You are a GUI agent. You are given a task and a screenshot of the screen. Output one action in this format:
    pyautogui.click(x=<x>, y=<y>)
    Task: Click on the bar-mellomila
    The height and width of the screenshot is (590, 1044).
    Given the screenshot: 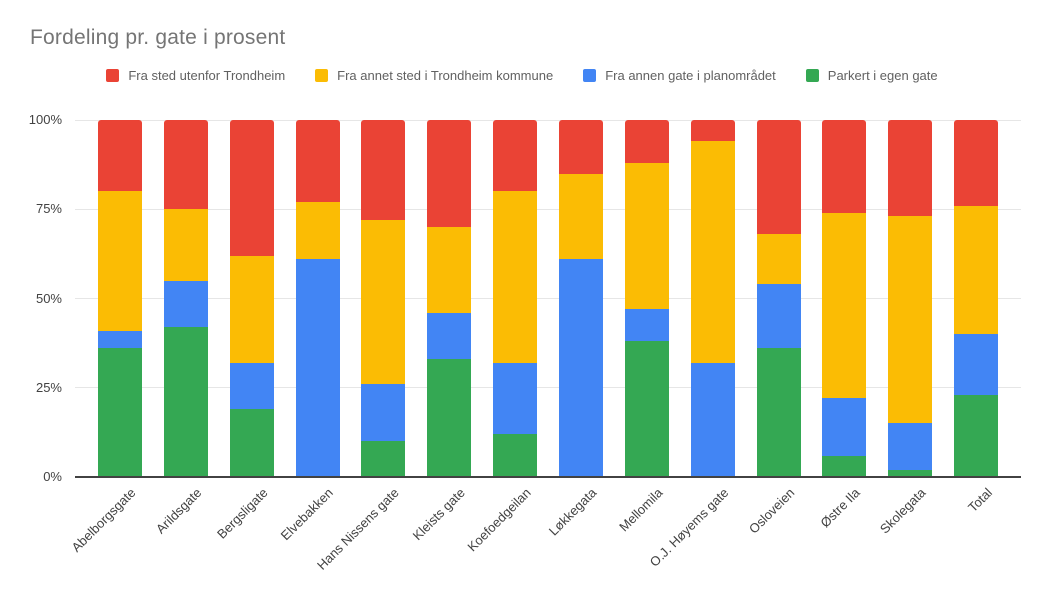 What is the action you would take?
    pyautogui.click(x=646, y=298)
    